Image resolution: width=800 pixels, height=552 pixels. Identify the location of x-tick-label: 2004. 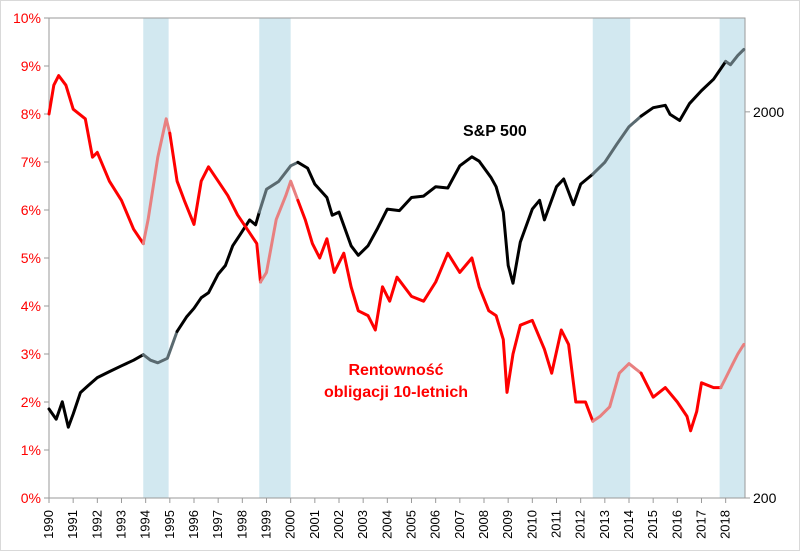
(386, 524).